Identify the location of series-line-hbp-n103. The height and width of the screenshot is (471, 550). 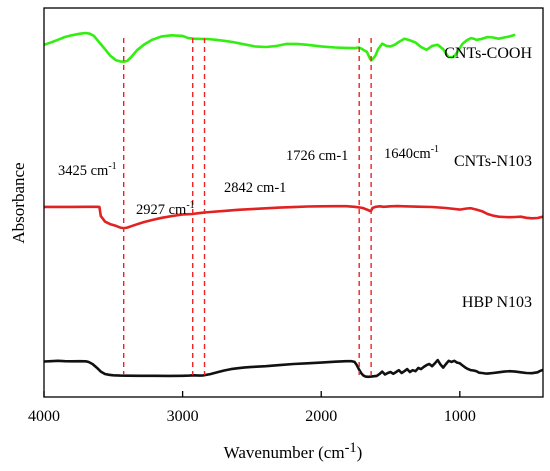
(293, 368).